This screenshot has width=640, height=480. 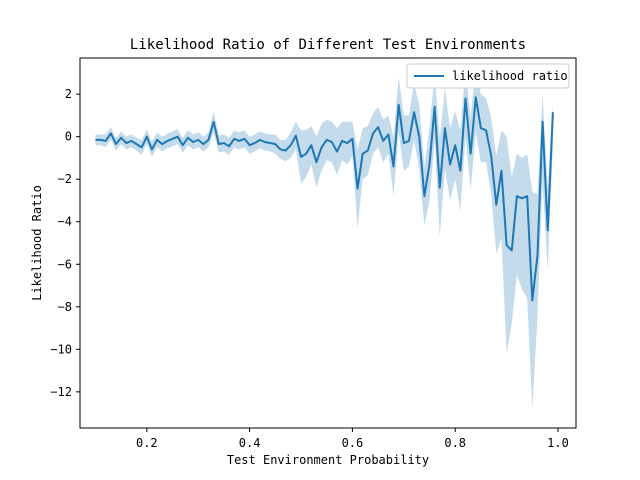 What do you see at coordinates (68, 137) in the screenshot?
I see `y-tick-label: 0` at bounding box center [68, 137].